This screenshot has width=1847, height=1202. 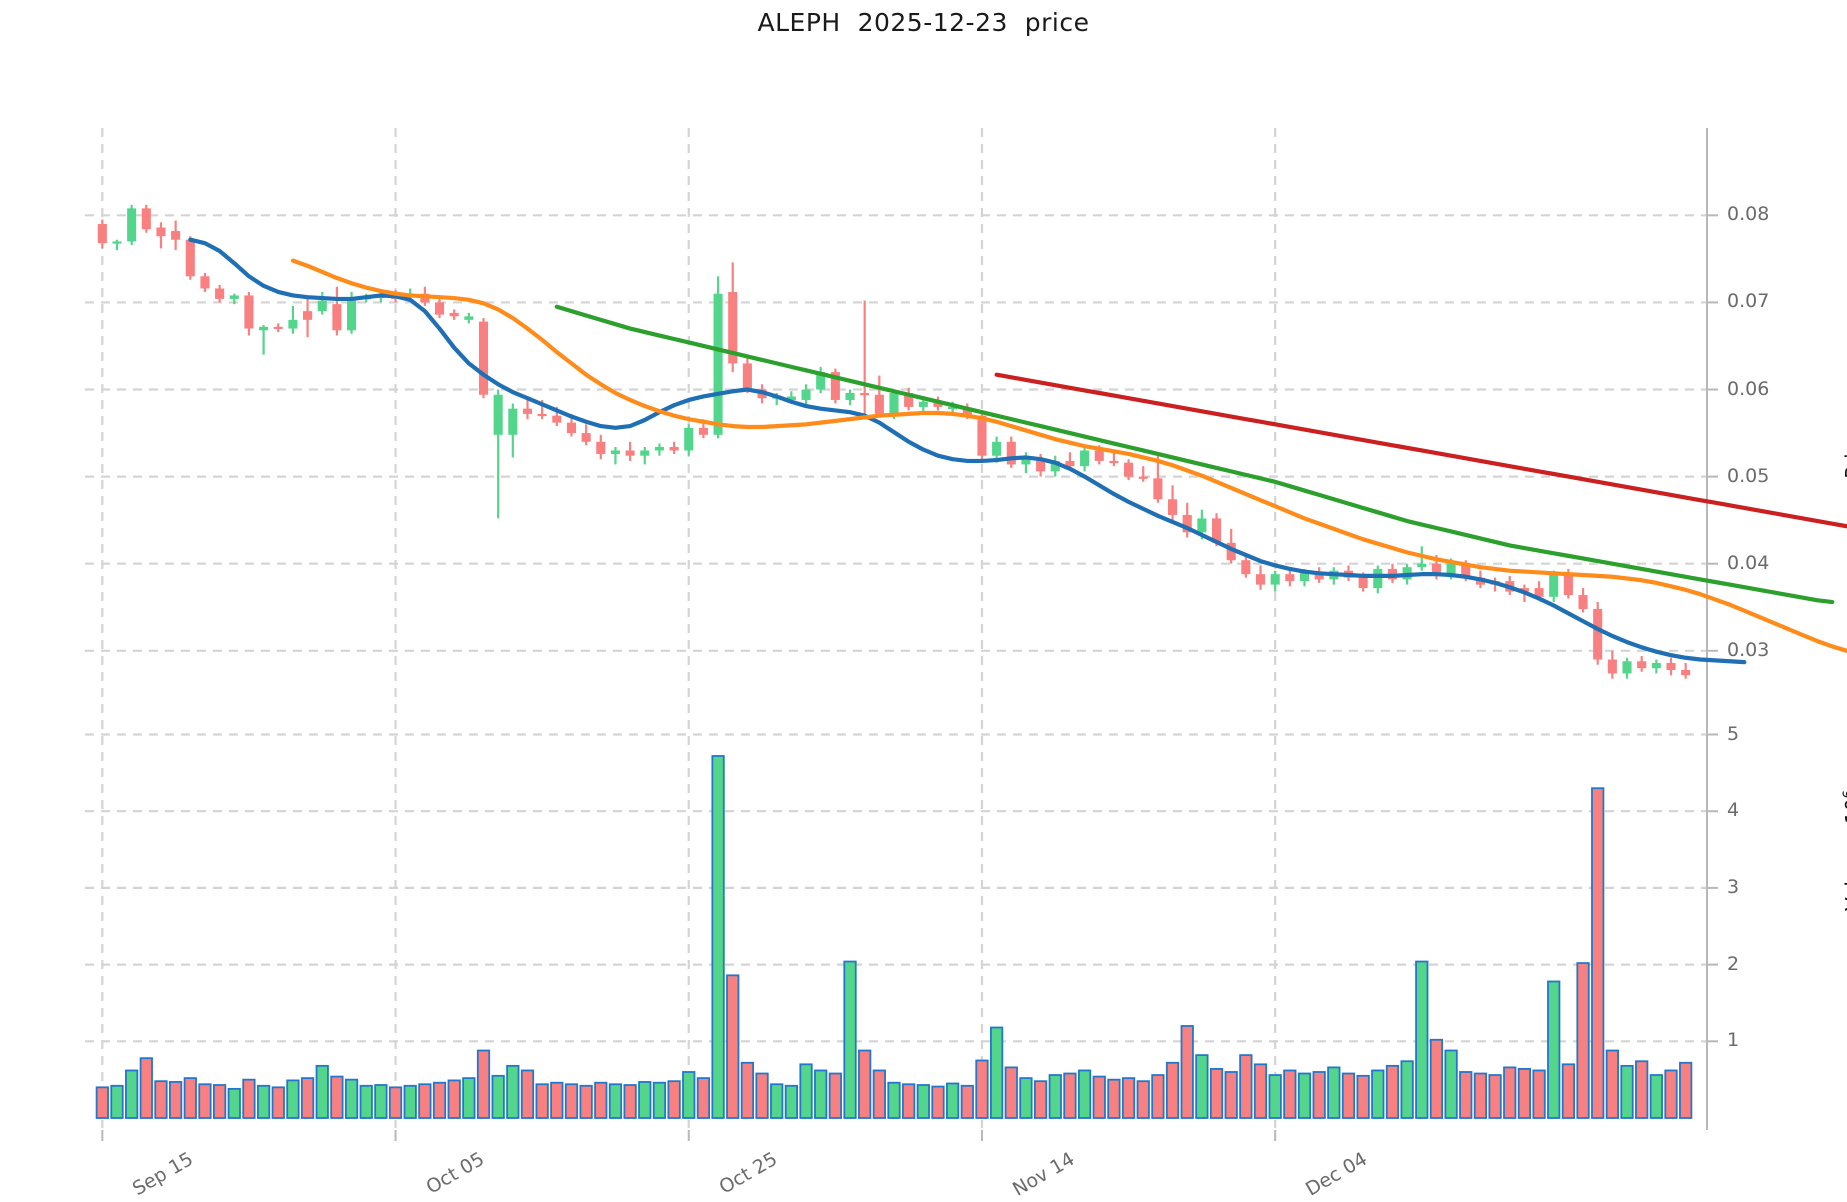 I want to click on price-tick-label: 0.06, so click(x=1748, y=388).